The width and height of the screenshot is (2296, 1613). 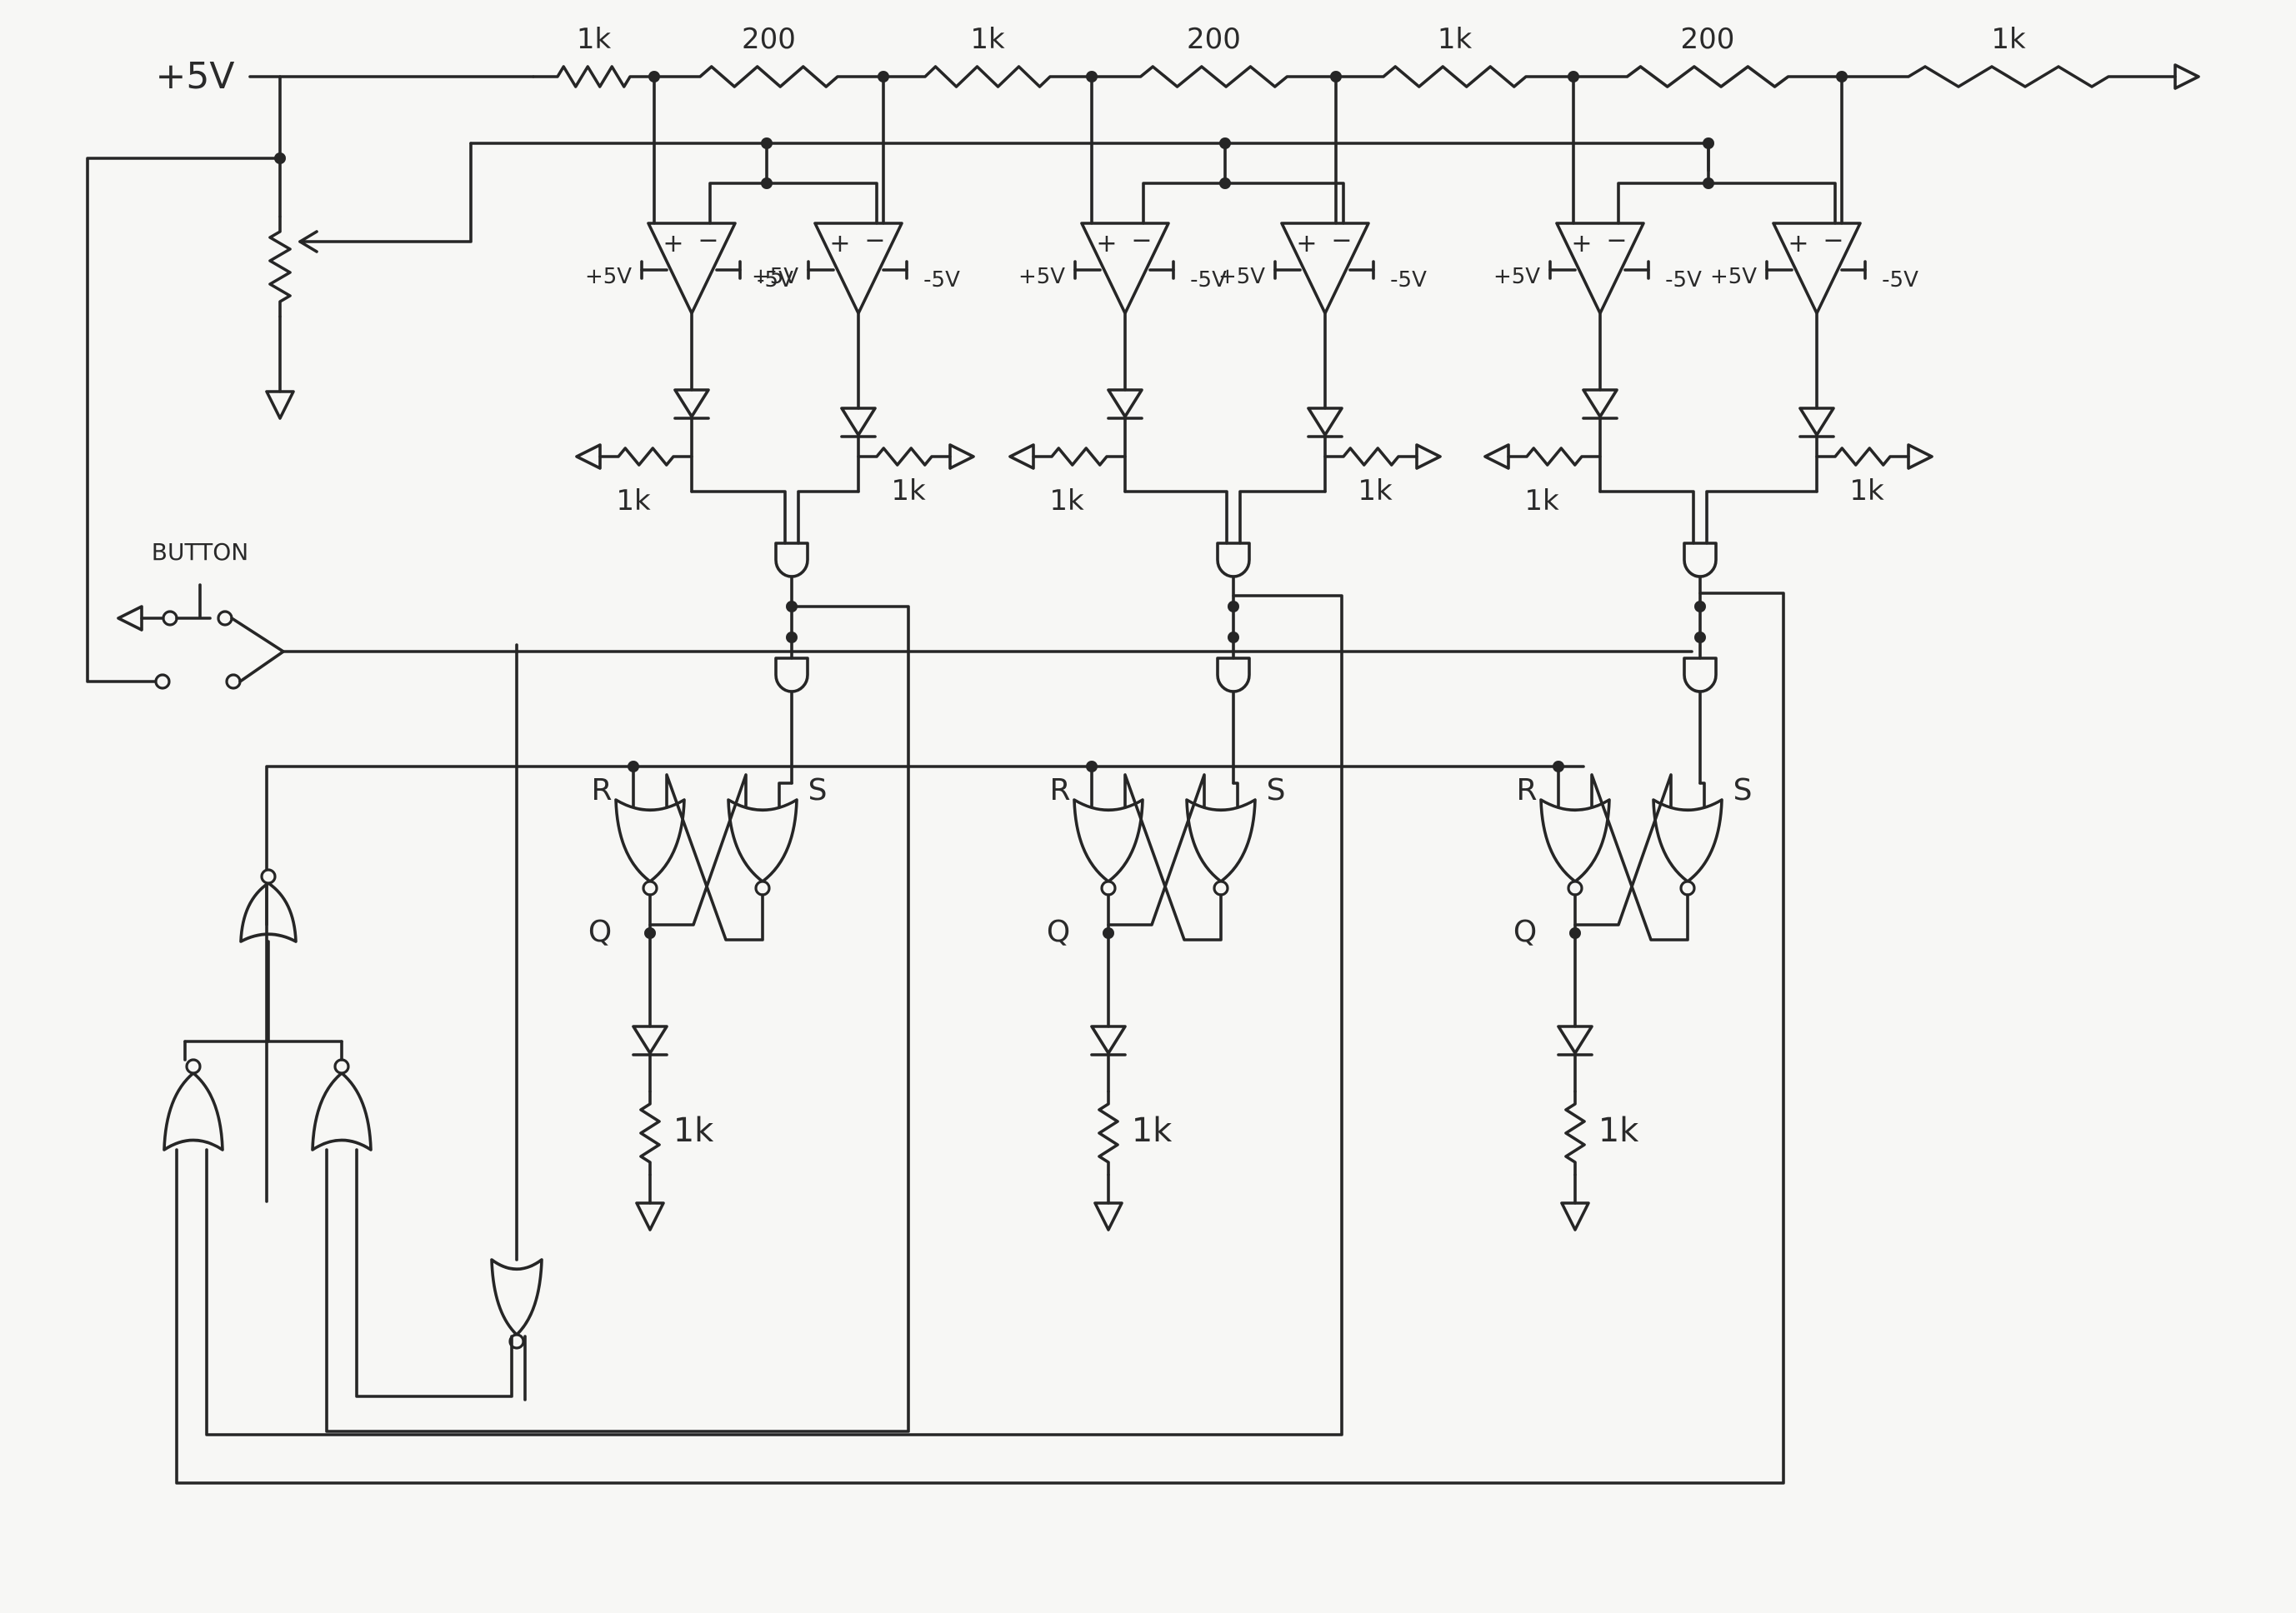 I want to click on op-amp-comparator: + − +5V -5V, so click(x=1122, y=268).